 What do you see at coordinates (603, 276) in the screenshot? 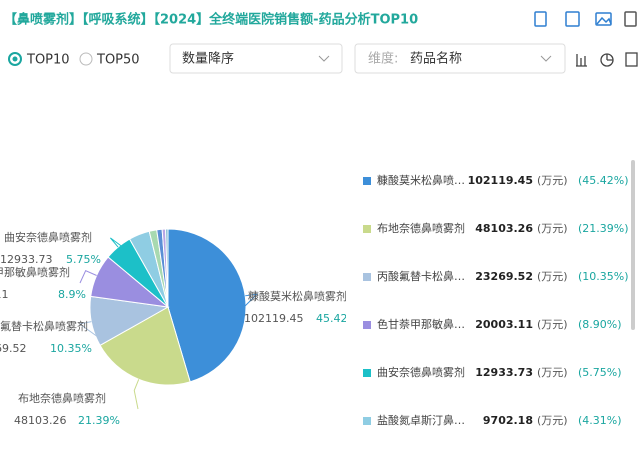
I see `legend-percent: (10.35%)` at bounding box center [603, 276].